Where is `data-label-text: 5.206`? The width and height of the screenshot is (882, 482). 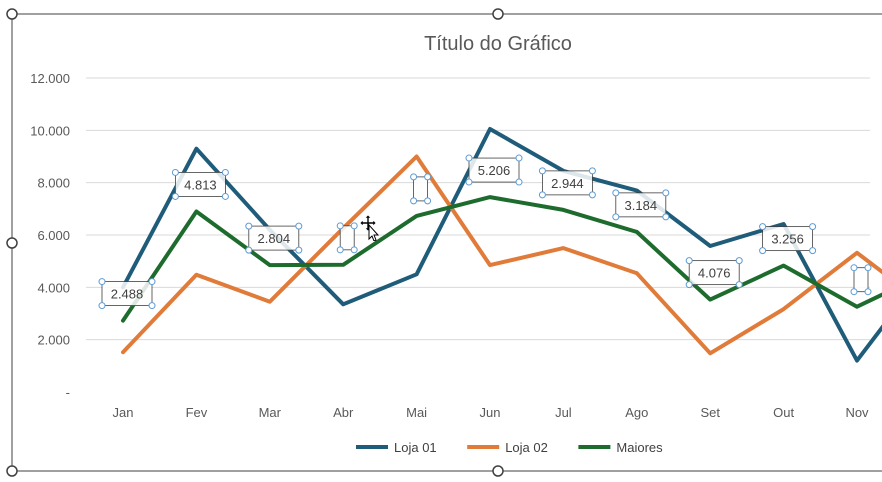 data-label-text: 5.206 is located at coordinates (494, 170).